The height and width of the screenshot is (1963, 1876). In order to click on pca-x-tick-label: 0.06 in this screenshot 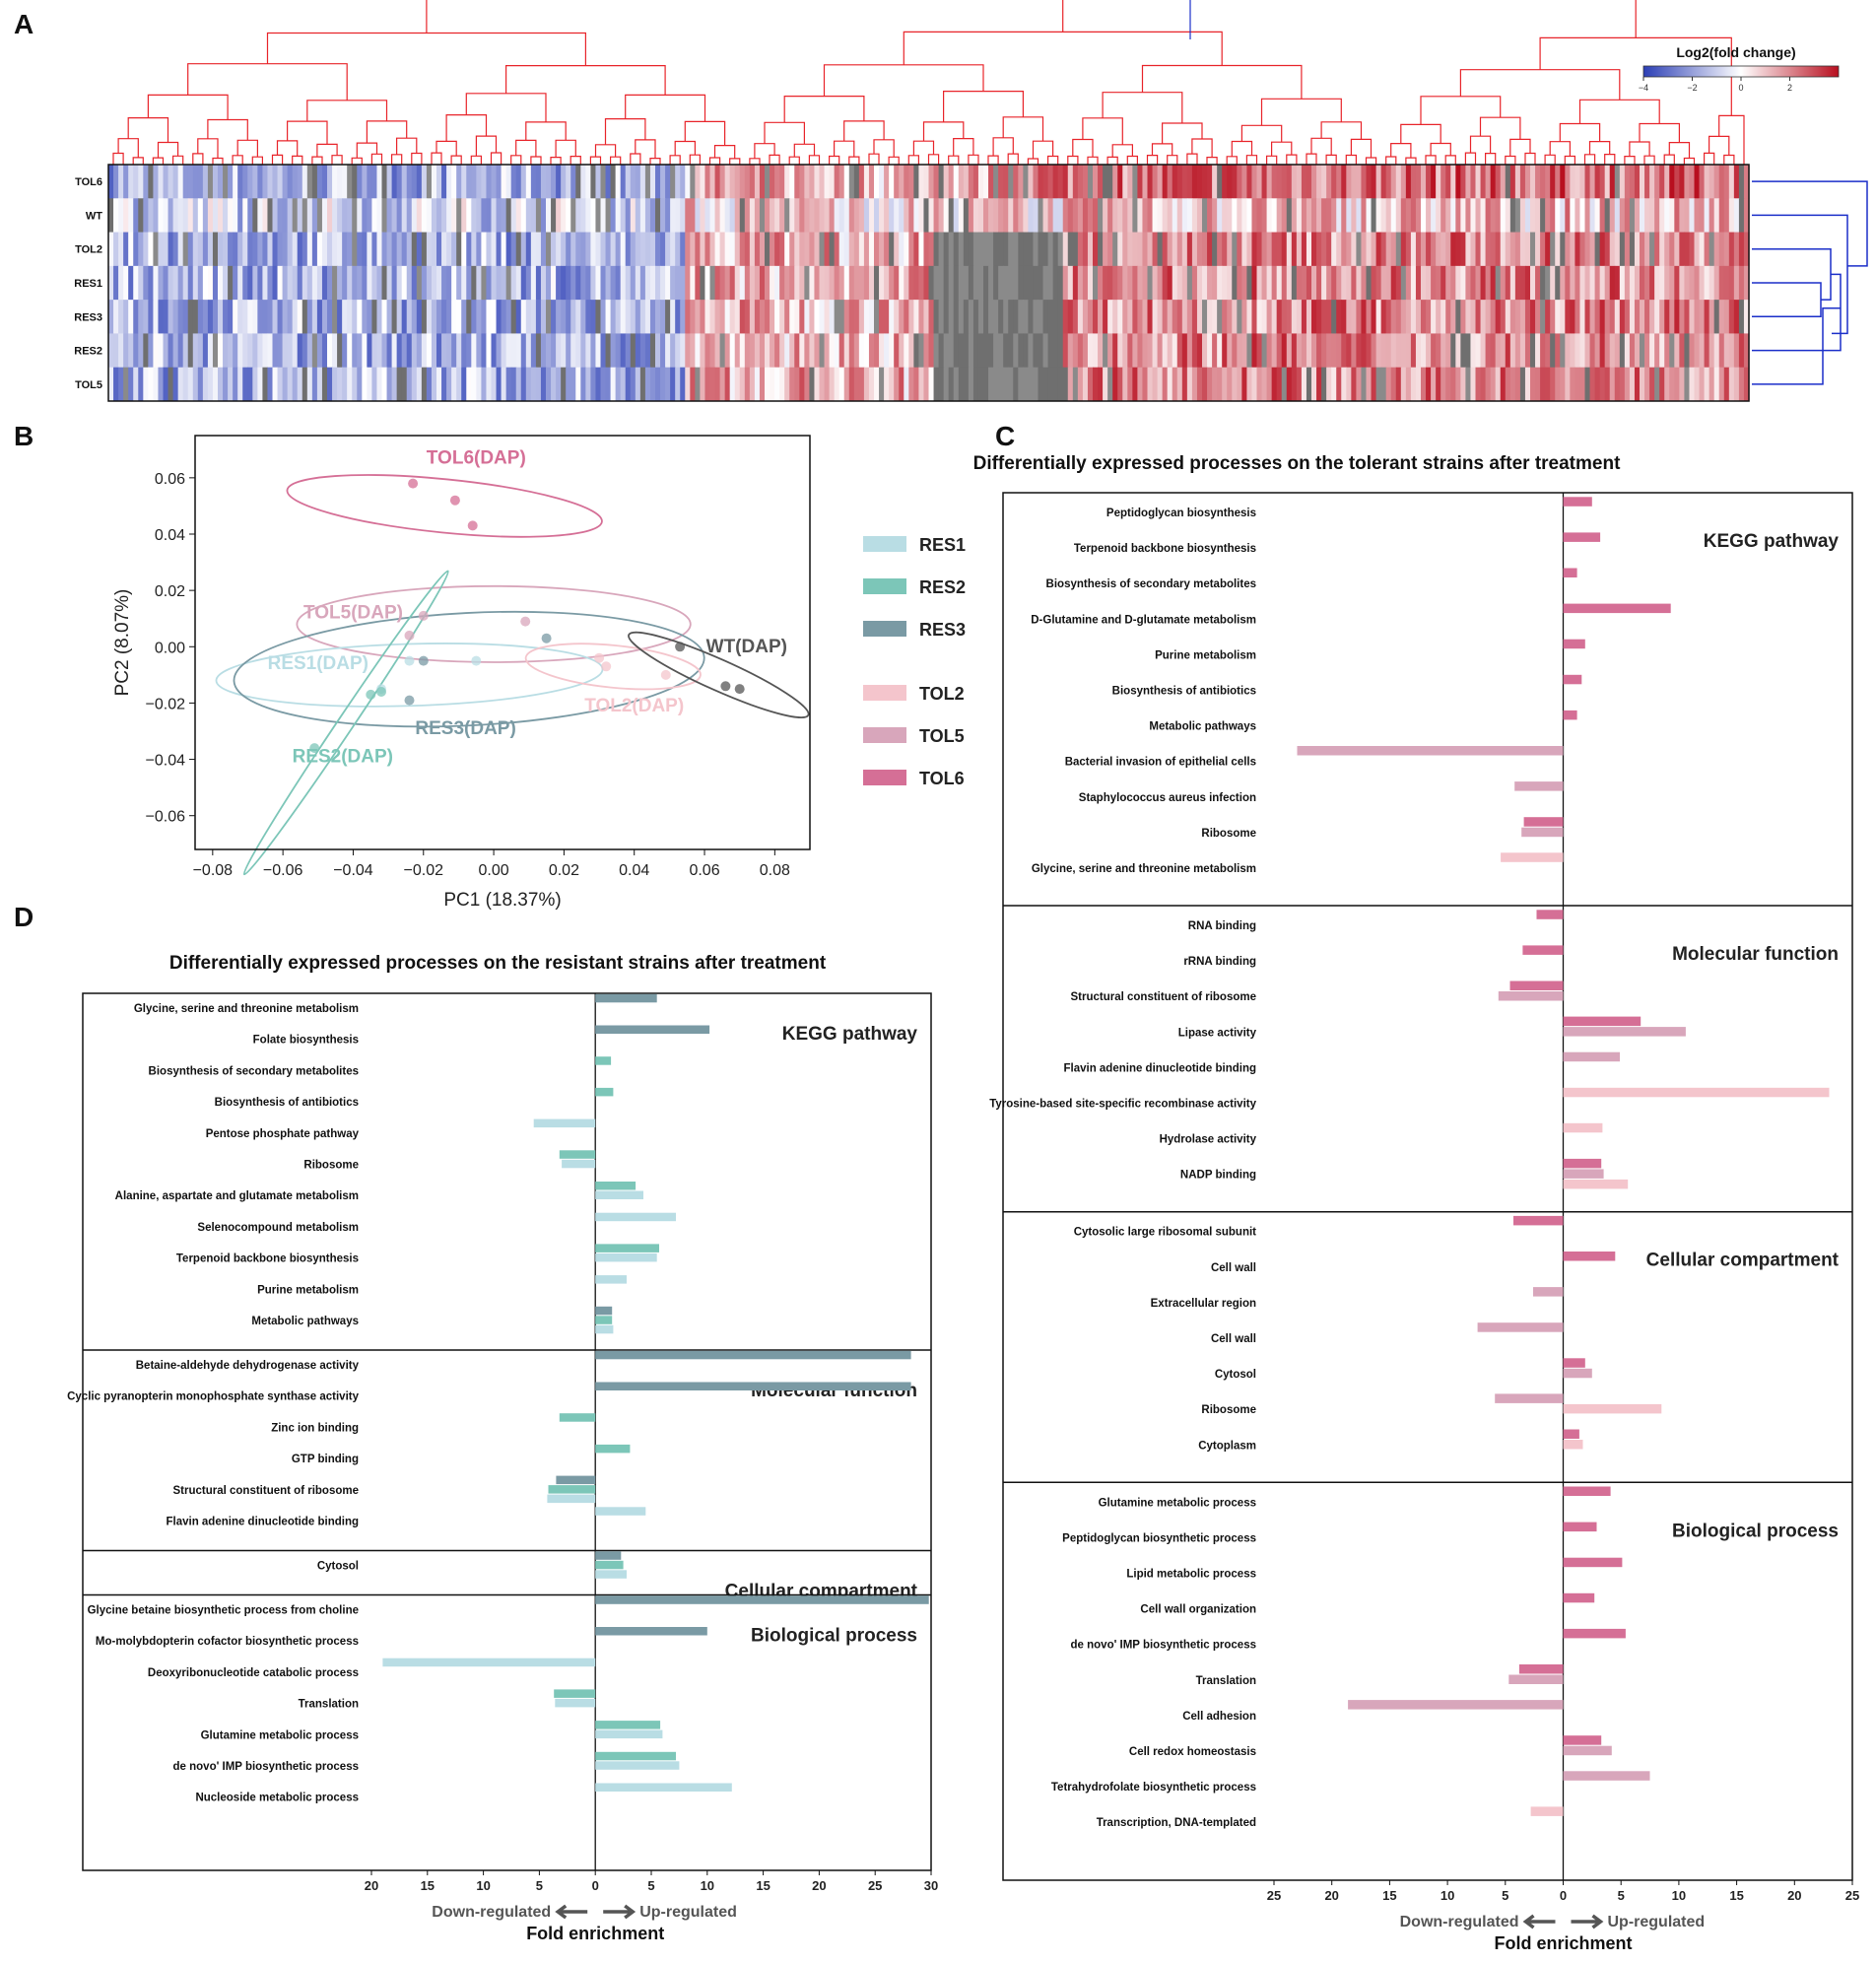, I will do `click(704, 871)`.